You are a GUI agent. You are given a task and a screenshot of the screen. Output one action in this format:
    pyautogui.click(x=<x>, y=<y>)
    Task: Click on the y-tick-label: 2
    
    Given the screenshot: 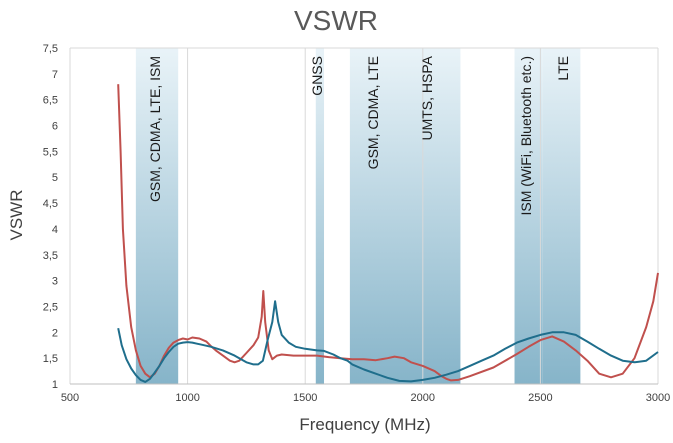 What is the action you would take?
    pyautogui.click(x=55, y=333)
    